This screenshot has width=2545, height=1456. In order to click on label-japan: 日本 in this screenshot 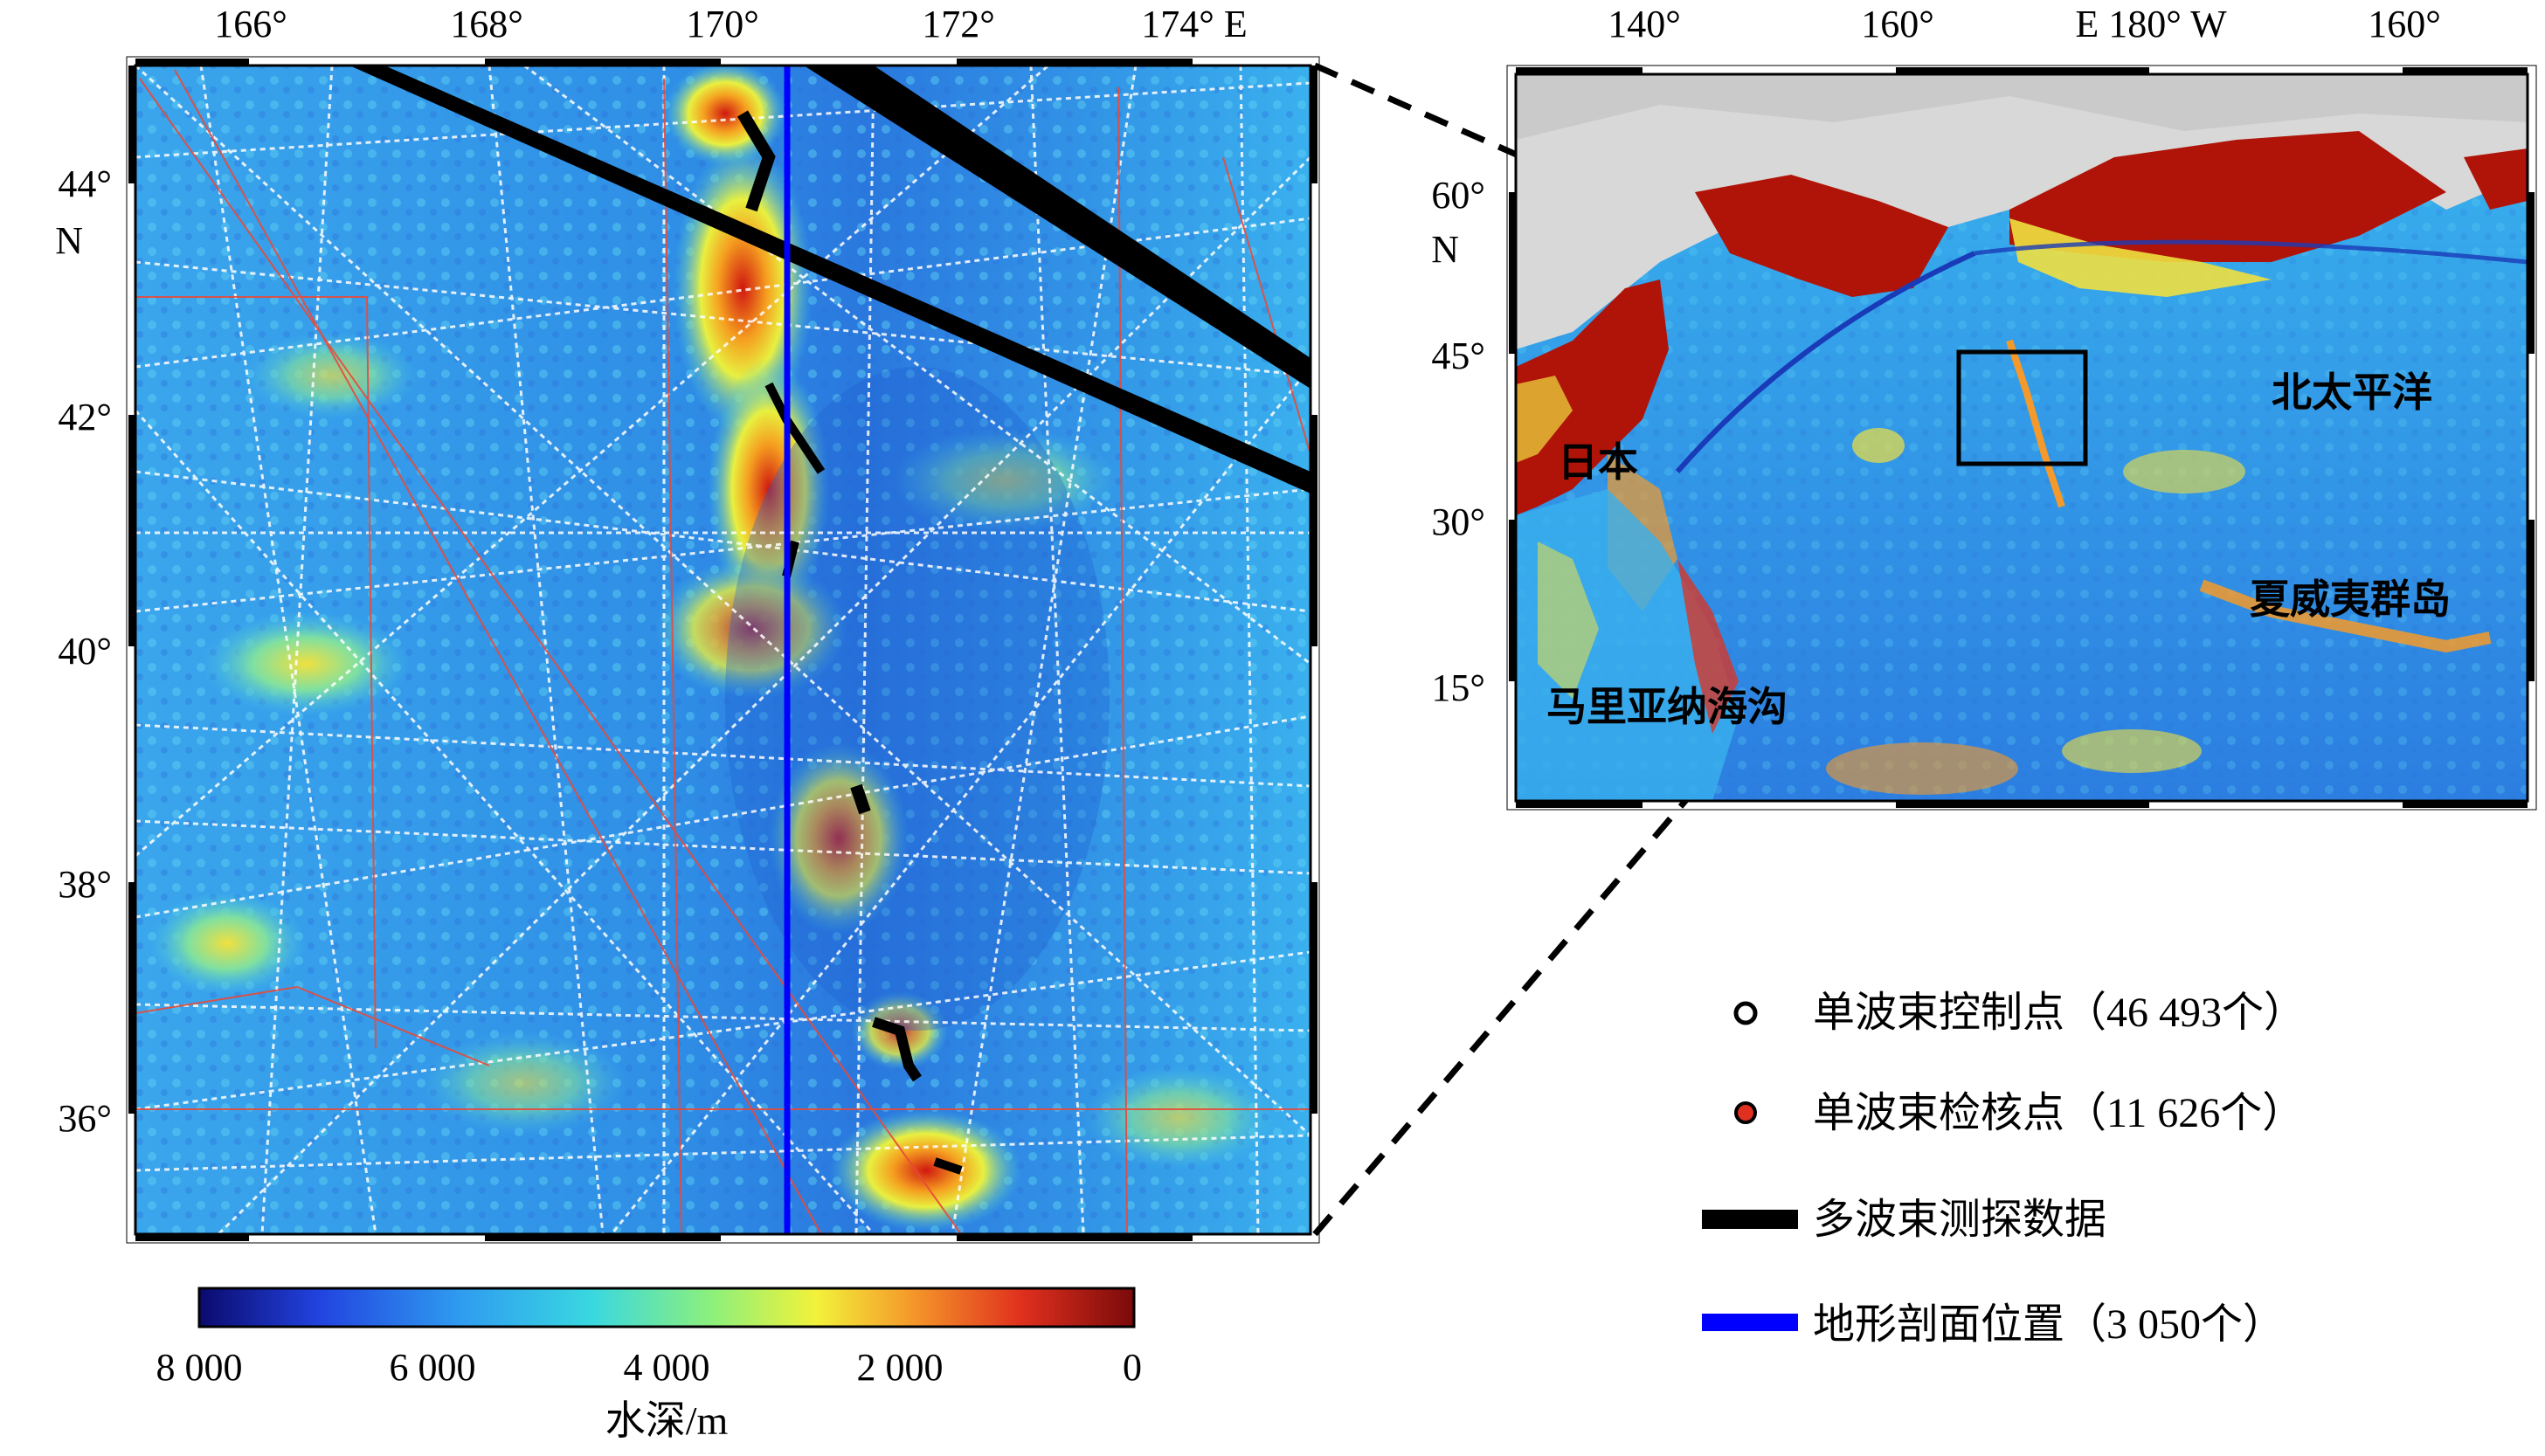, I will do `click(1598, 462)`.